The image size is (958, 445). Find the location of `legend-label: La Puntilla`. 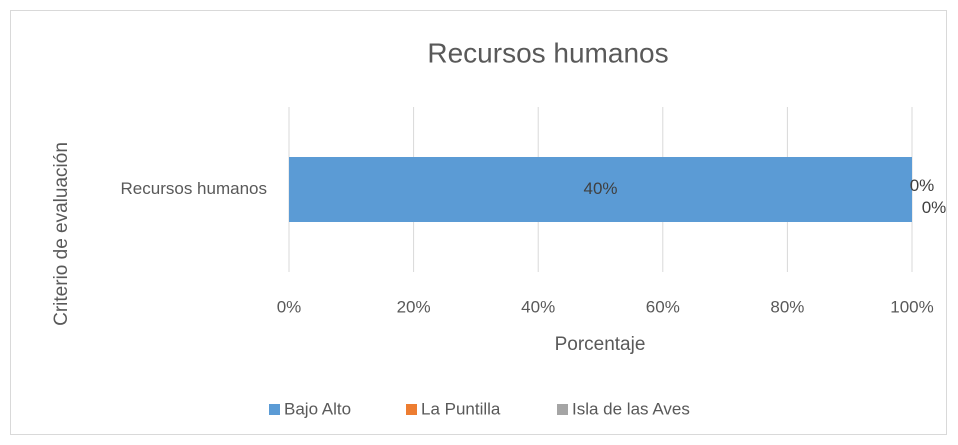

legend-label: La Puntilla is located at coordinates (461, 408).